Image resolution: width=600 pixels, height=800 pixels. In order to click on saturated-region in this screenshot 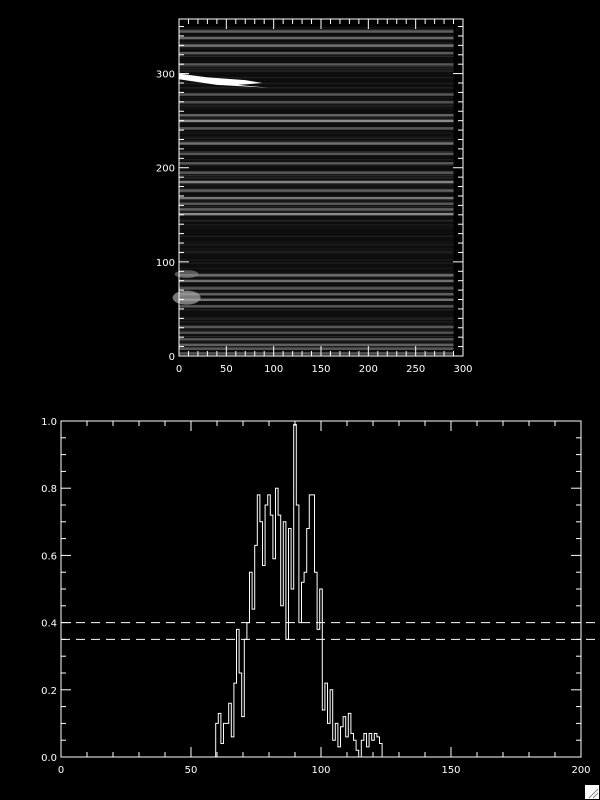, I will do `click(224, 80)`.